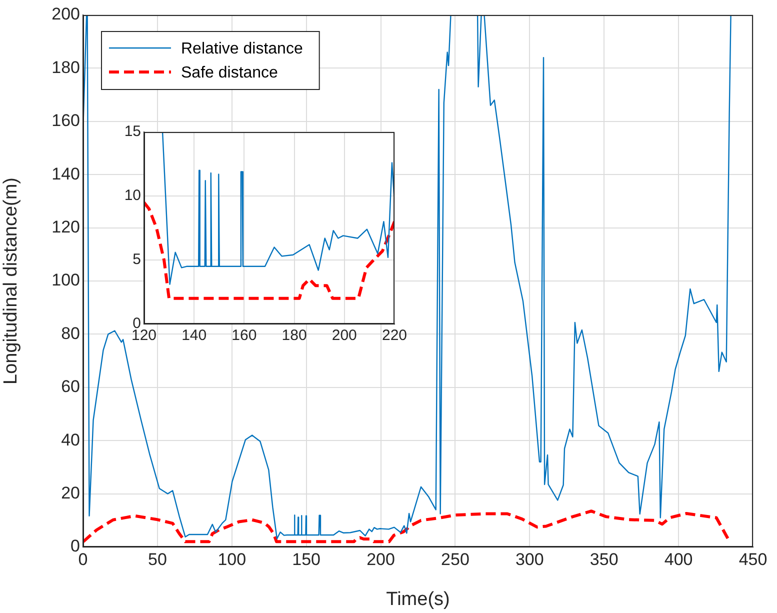  Describe the element at coordinates (70, 333) in the screenshot. I see `y-tick-label: 80` at that location.